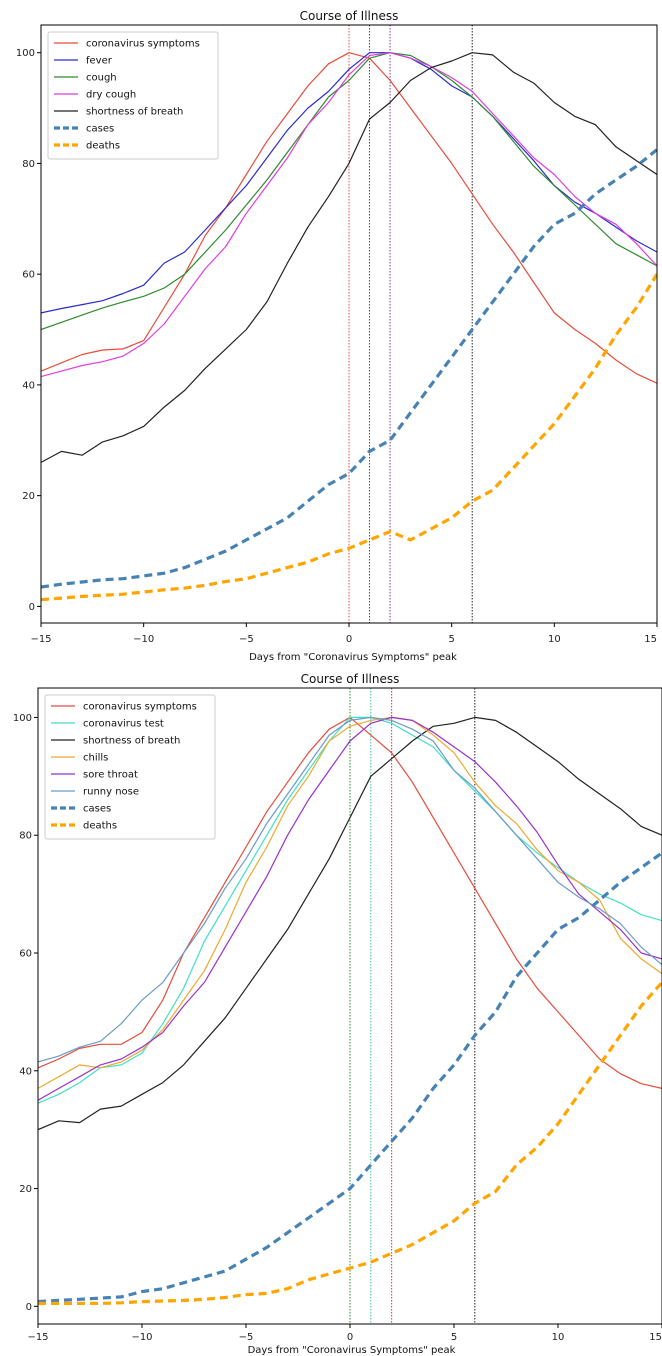 This screenshot has height=1356, width=662. What do you see at coordinates (650, 639) in the screenshot?
I see `chart1-xtick-label: 15` at bounding box center [650, 639].